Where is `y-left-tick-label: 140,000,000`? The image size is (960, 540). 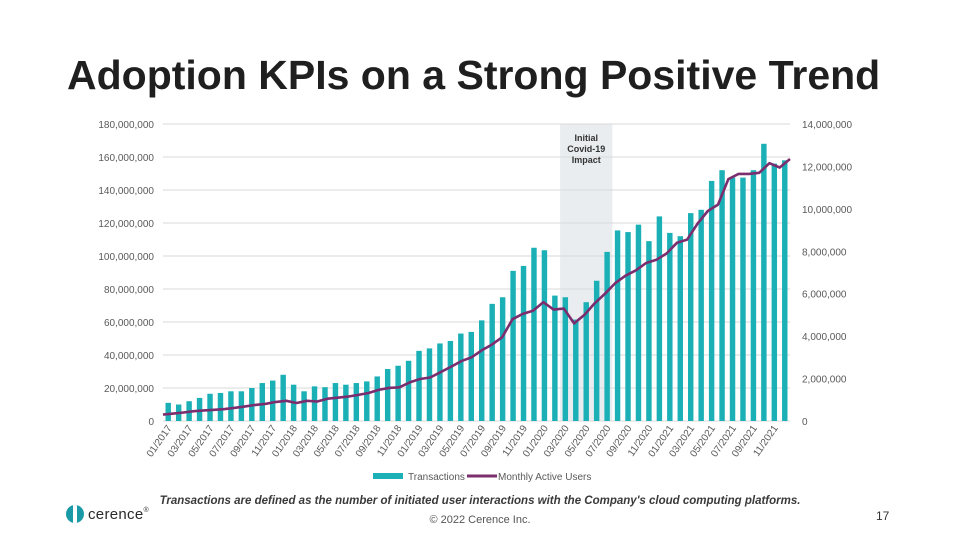 y-left-tick-label: 140,000,000 is located at coordinates (126, 191).